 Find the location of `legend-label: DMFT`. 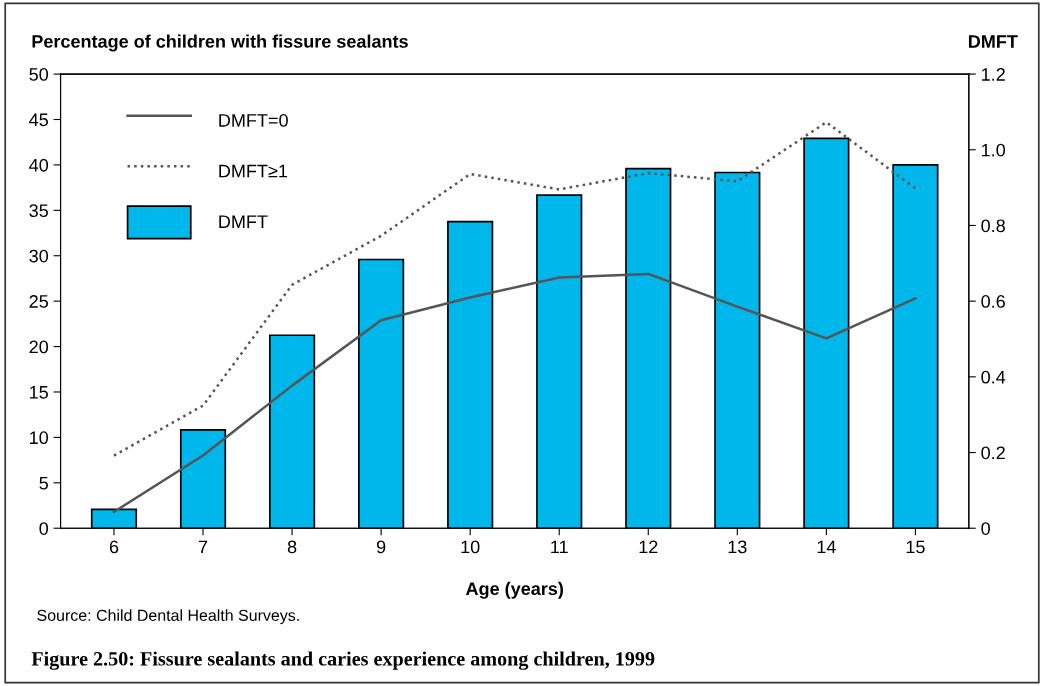

legend-label: DMFT is located at coordinates (243, 221).